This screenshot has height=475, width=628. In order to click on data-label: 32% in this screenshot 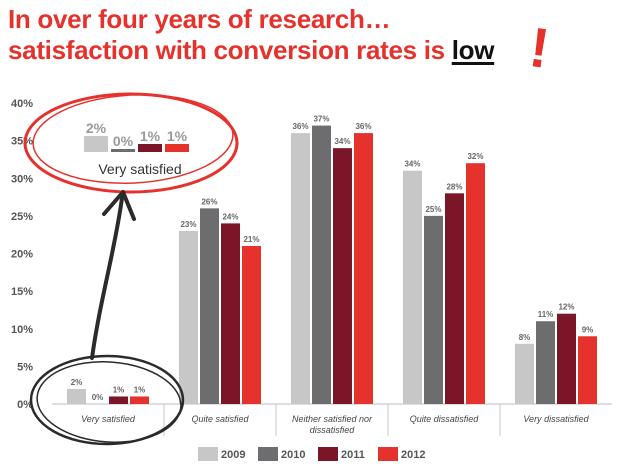, I will do `click(475, 156)`.